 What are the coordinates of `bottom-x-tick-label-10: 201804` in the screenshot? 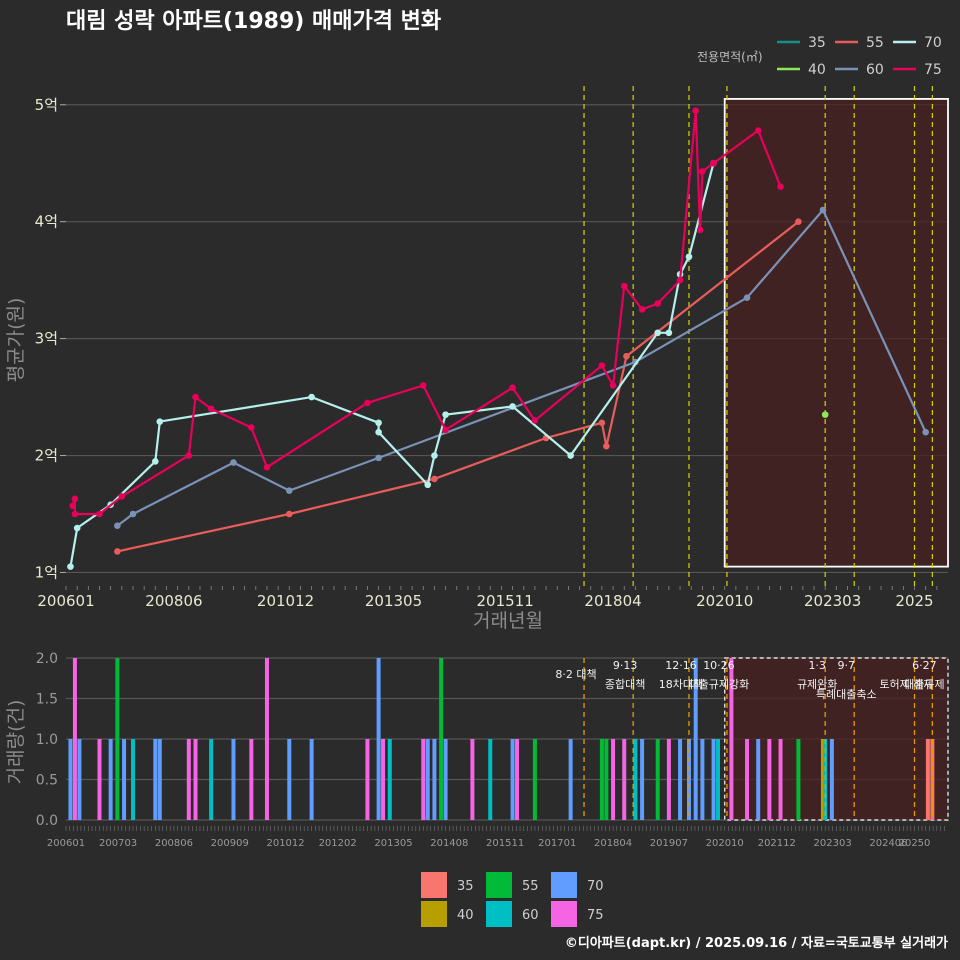 It's located at (613, 843).